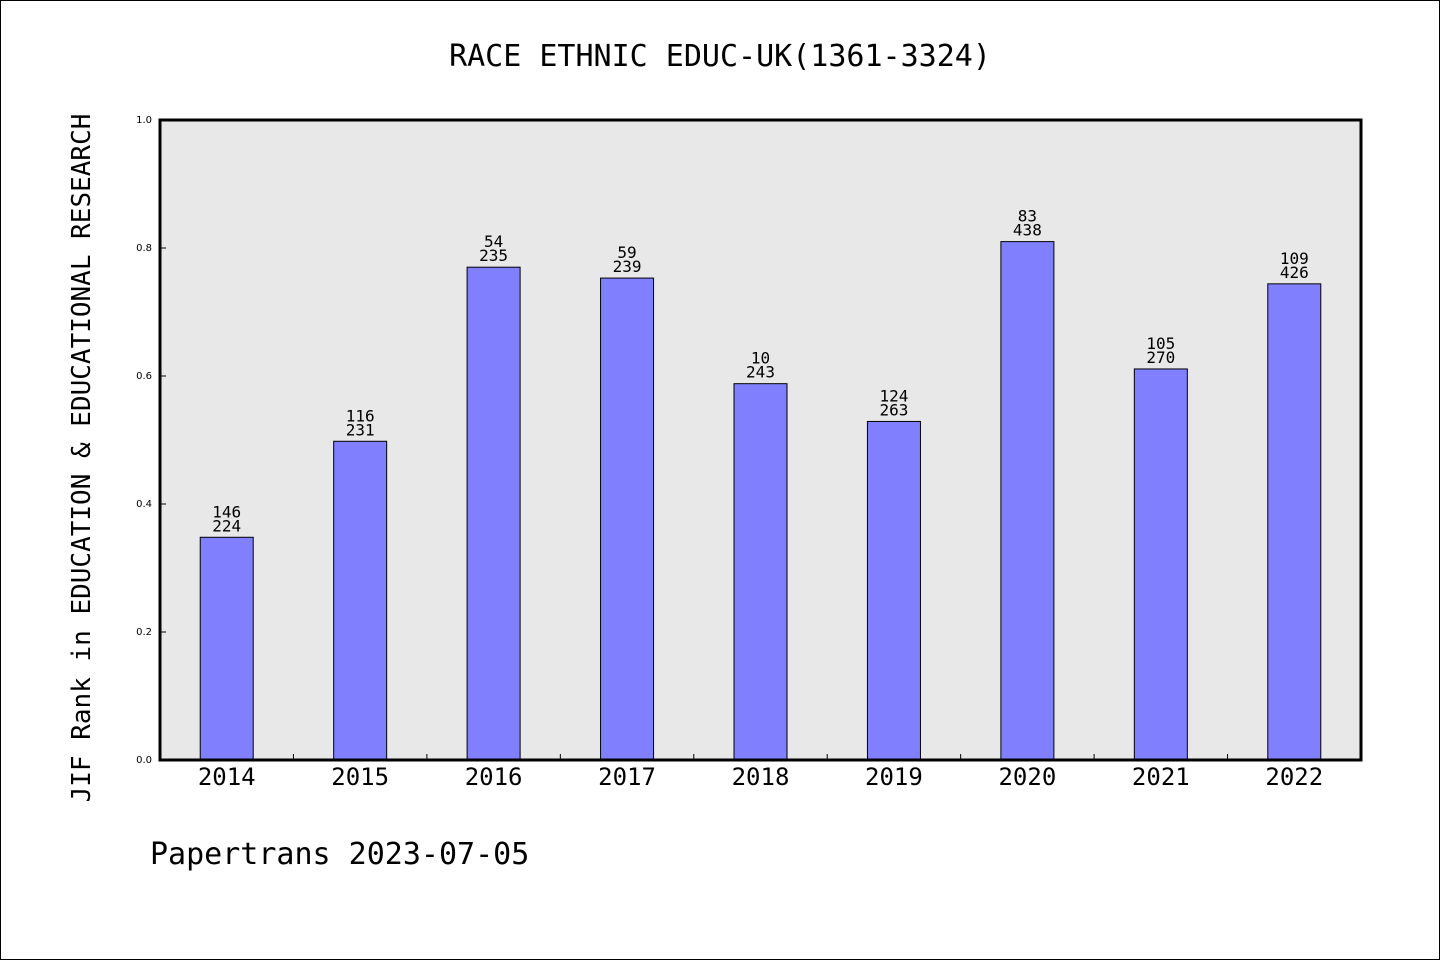 The image size is (1440, 960). What do you see at coordinates (627, 266) in the screenshot?
I see `bar-total-label: 239` at bounding box center [627, 266].